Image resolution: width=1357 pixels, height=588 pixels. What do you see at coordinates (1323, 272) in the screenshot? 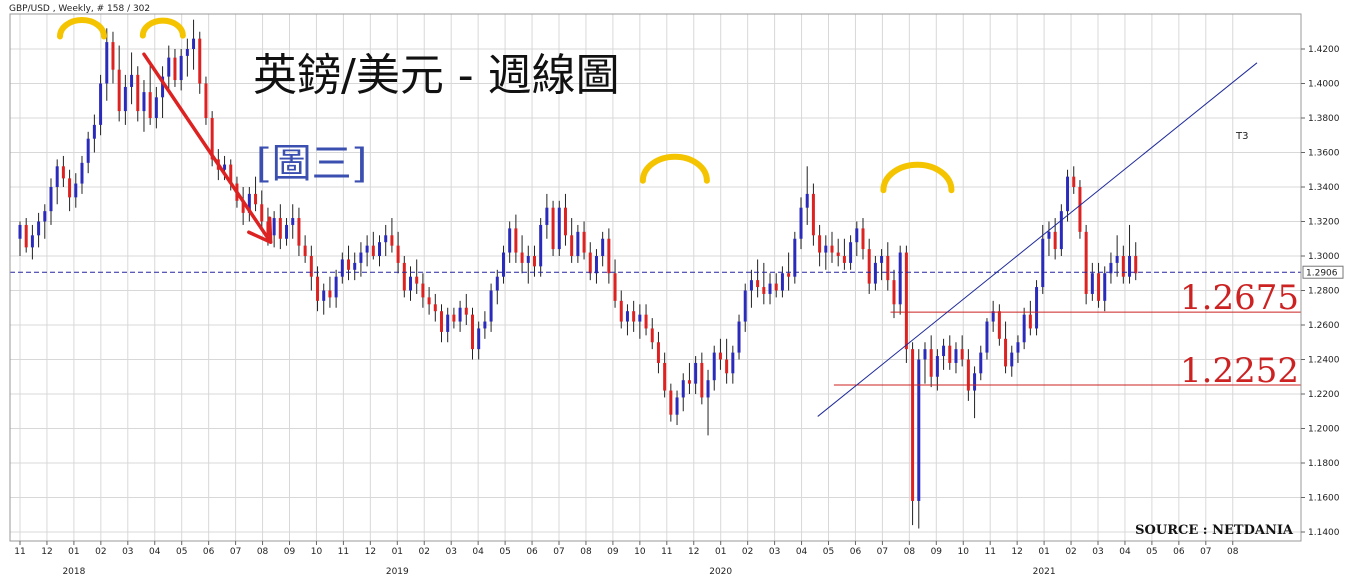
I see `current-price-tag` at bounding box center [1323, 272].